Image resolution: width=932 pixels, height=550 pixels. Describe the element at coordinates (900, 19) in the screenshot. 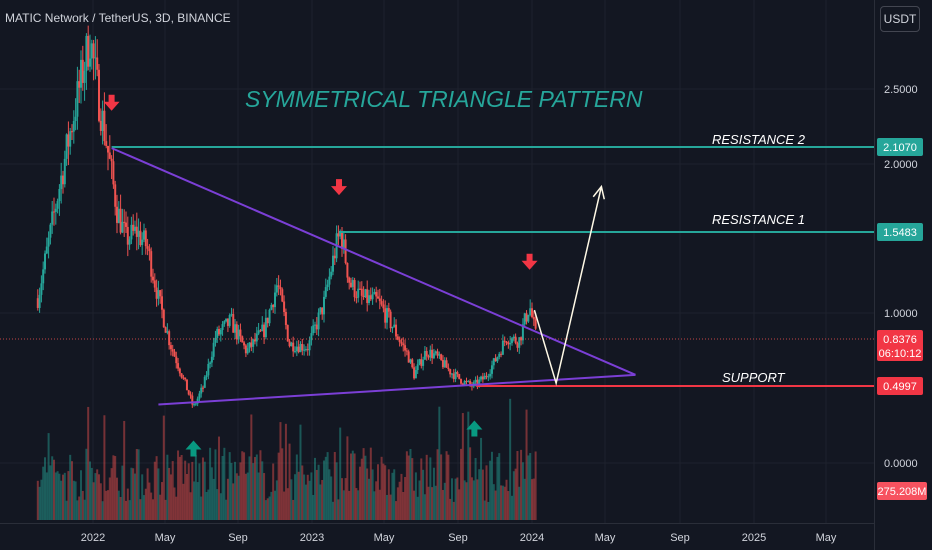

I see `currency-button: USDT` at that location.